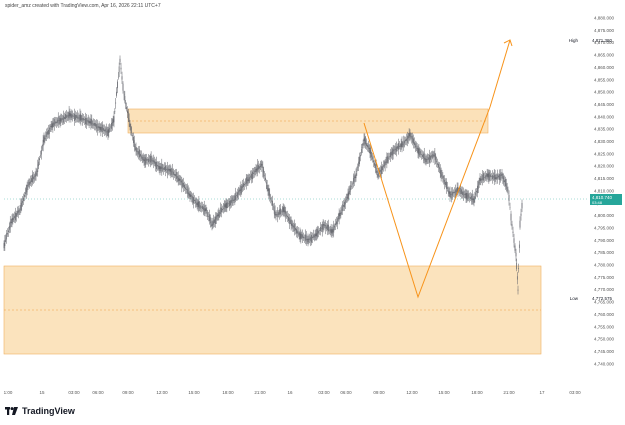 Image resolution: width=625 pixels, height=425 pixels. I want to click on time-tick-label: 09:00, so click(379, 392).